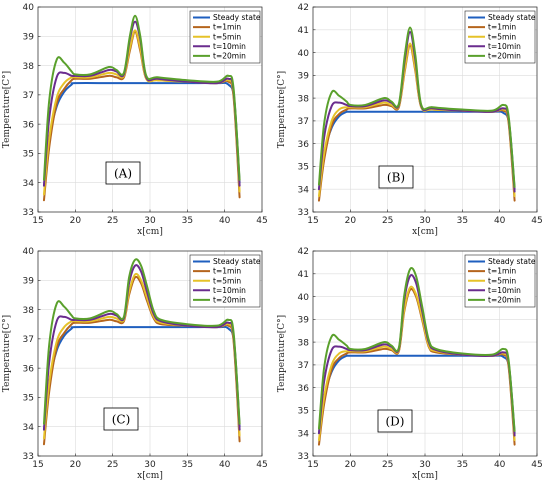  I want to click on panel-tag-label: (A), so click(123, 174).